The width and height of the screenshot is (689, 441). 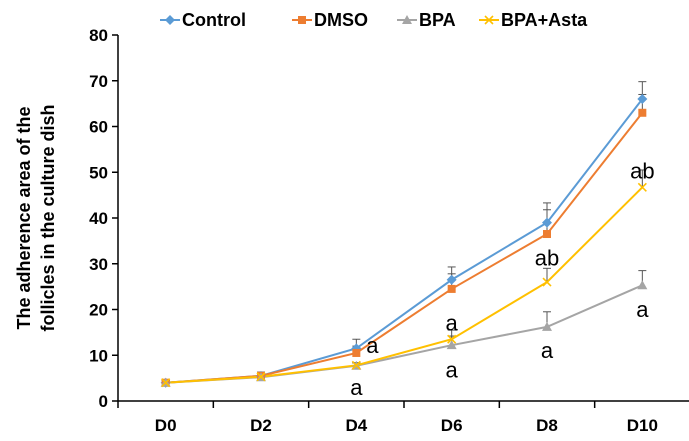 I want to click on legend-label-control: Control, so click(x=214, y=20).